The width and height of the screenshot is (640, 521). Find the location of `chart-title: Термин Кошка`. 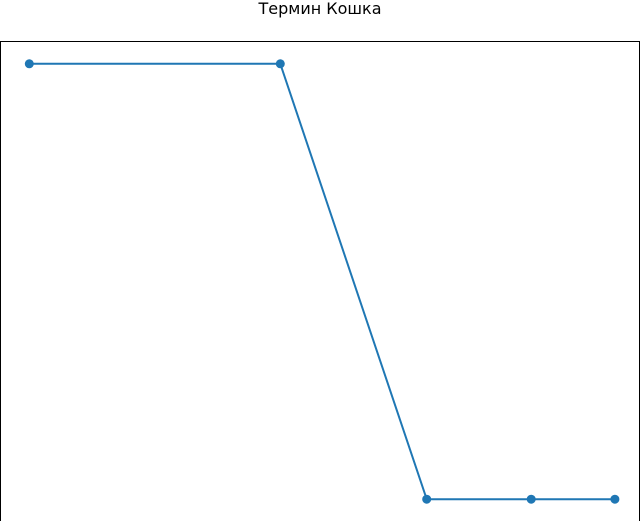

chart-title: Термин Кошка is located at coordinates (320, 9).